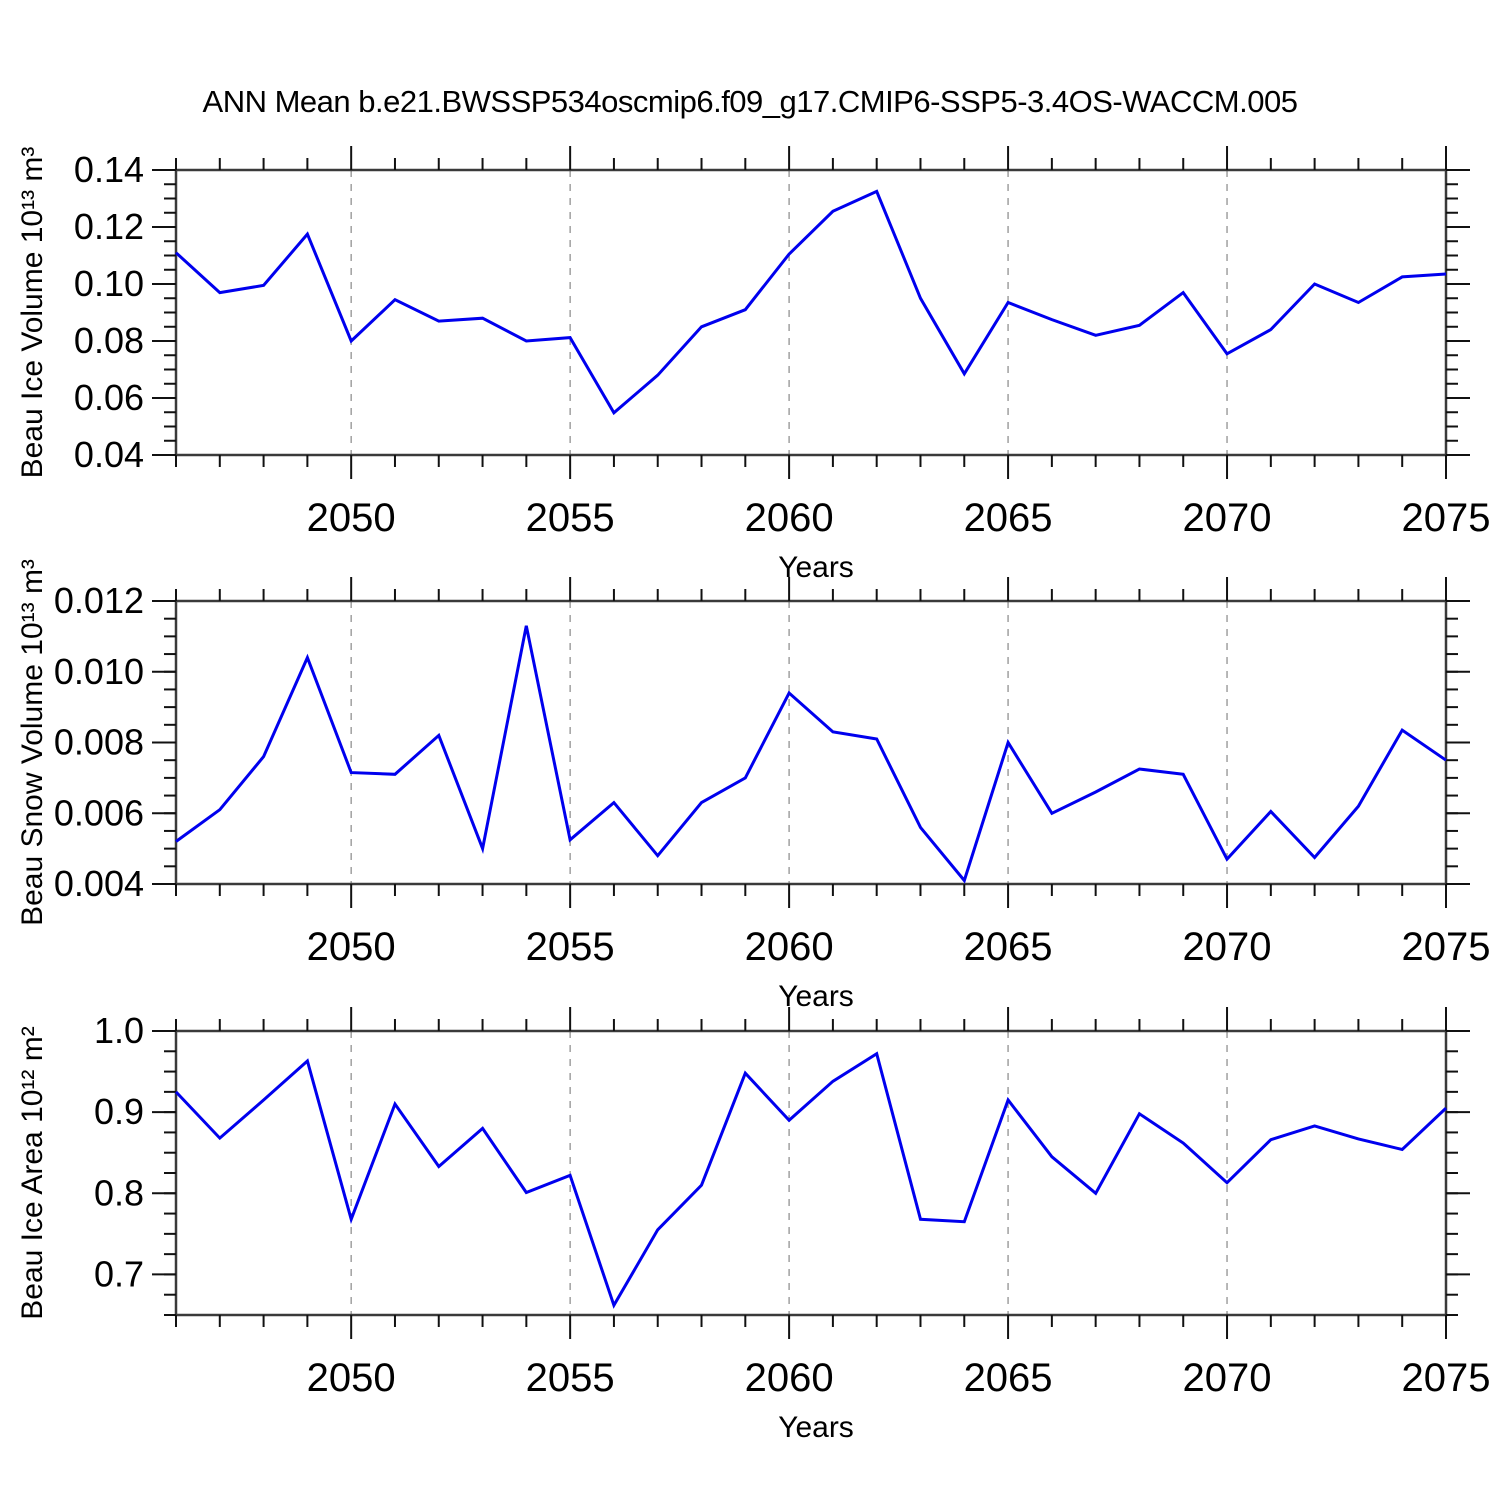 The image size is (1500, 1500). Describe the element at coordinates (99, 600) in the screenshot. I see `y-tick-label: 0.012` at that location.